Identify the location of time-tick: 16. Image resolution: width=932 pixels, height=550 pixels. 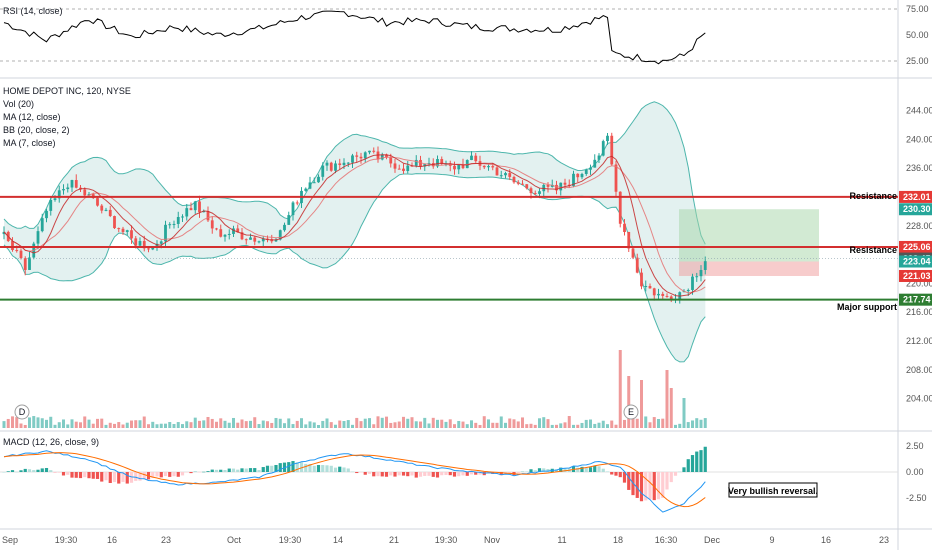
(112, 540).